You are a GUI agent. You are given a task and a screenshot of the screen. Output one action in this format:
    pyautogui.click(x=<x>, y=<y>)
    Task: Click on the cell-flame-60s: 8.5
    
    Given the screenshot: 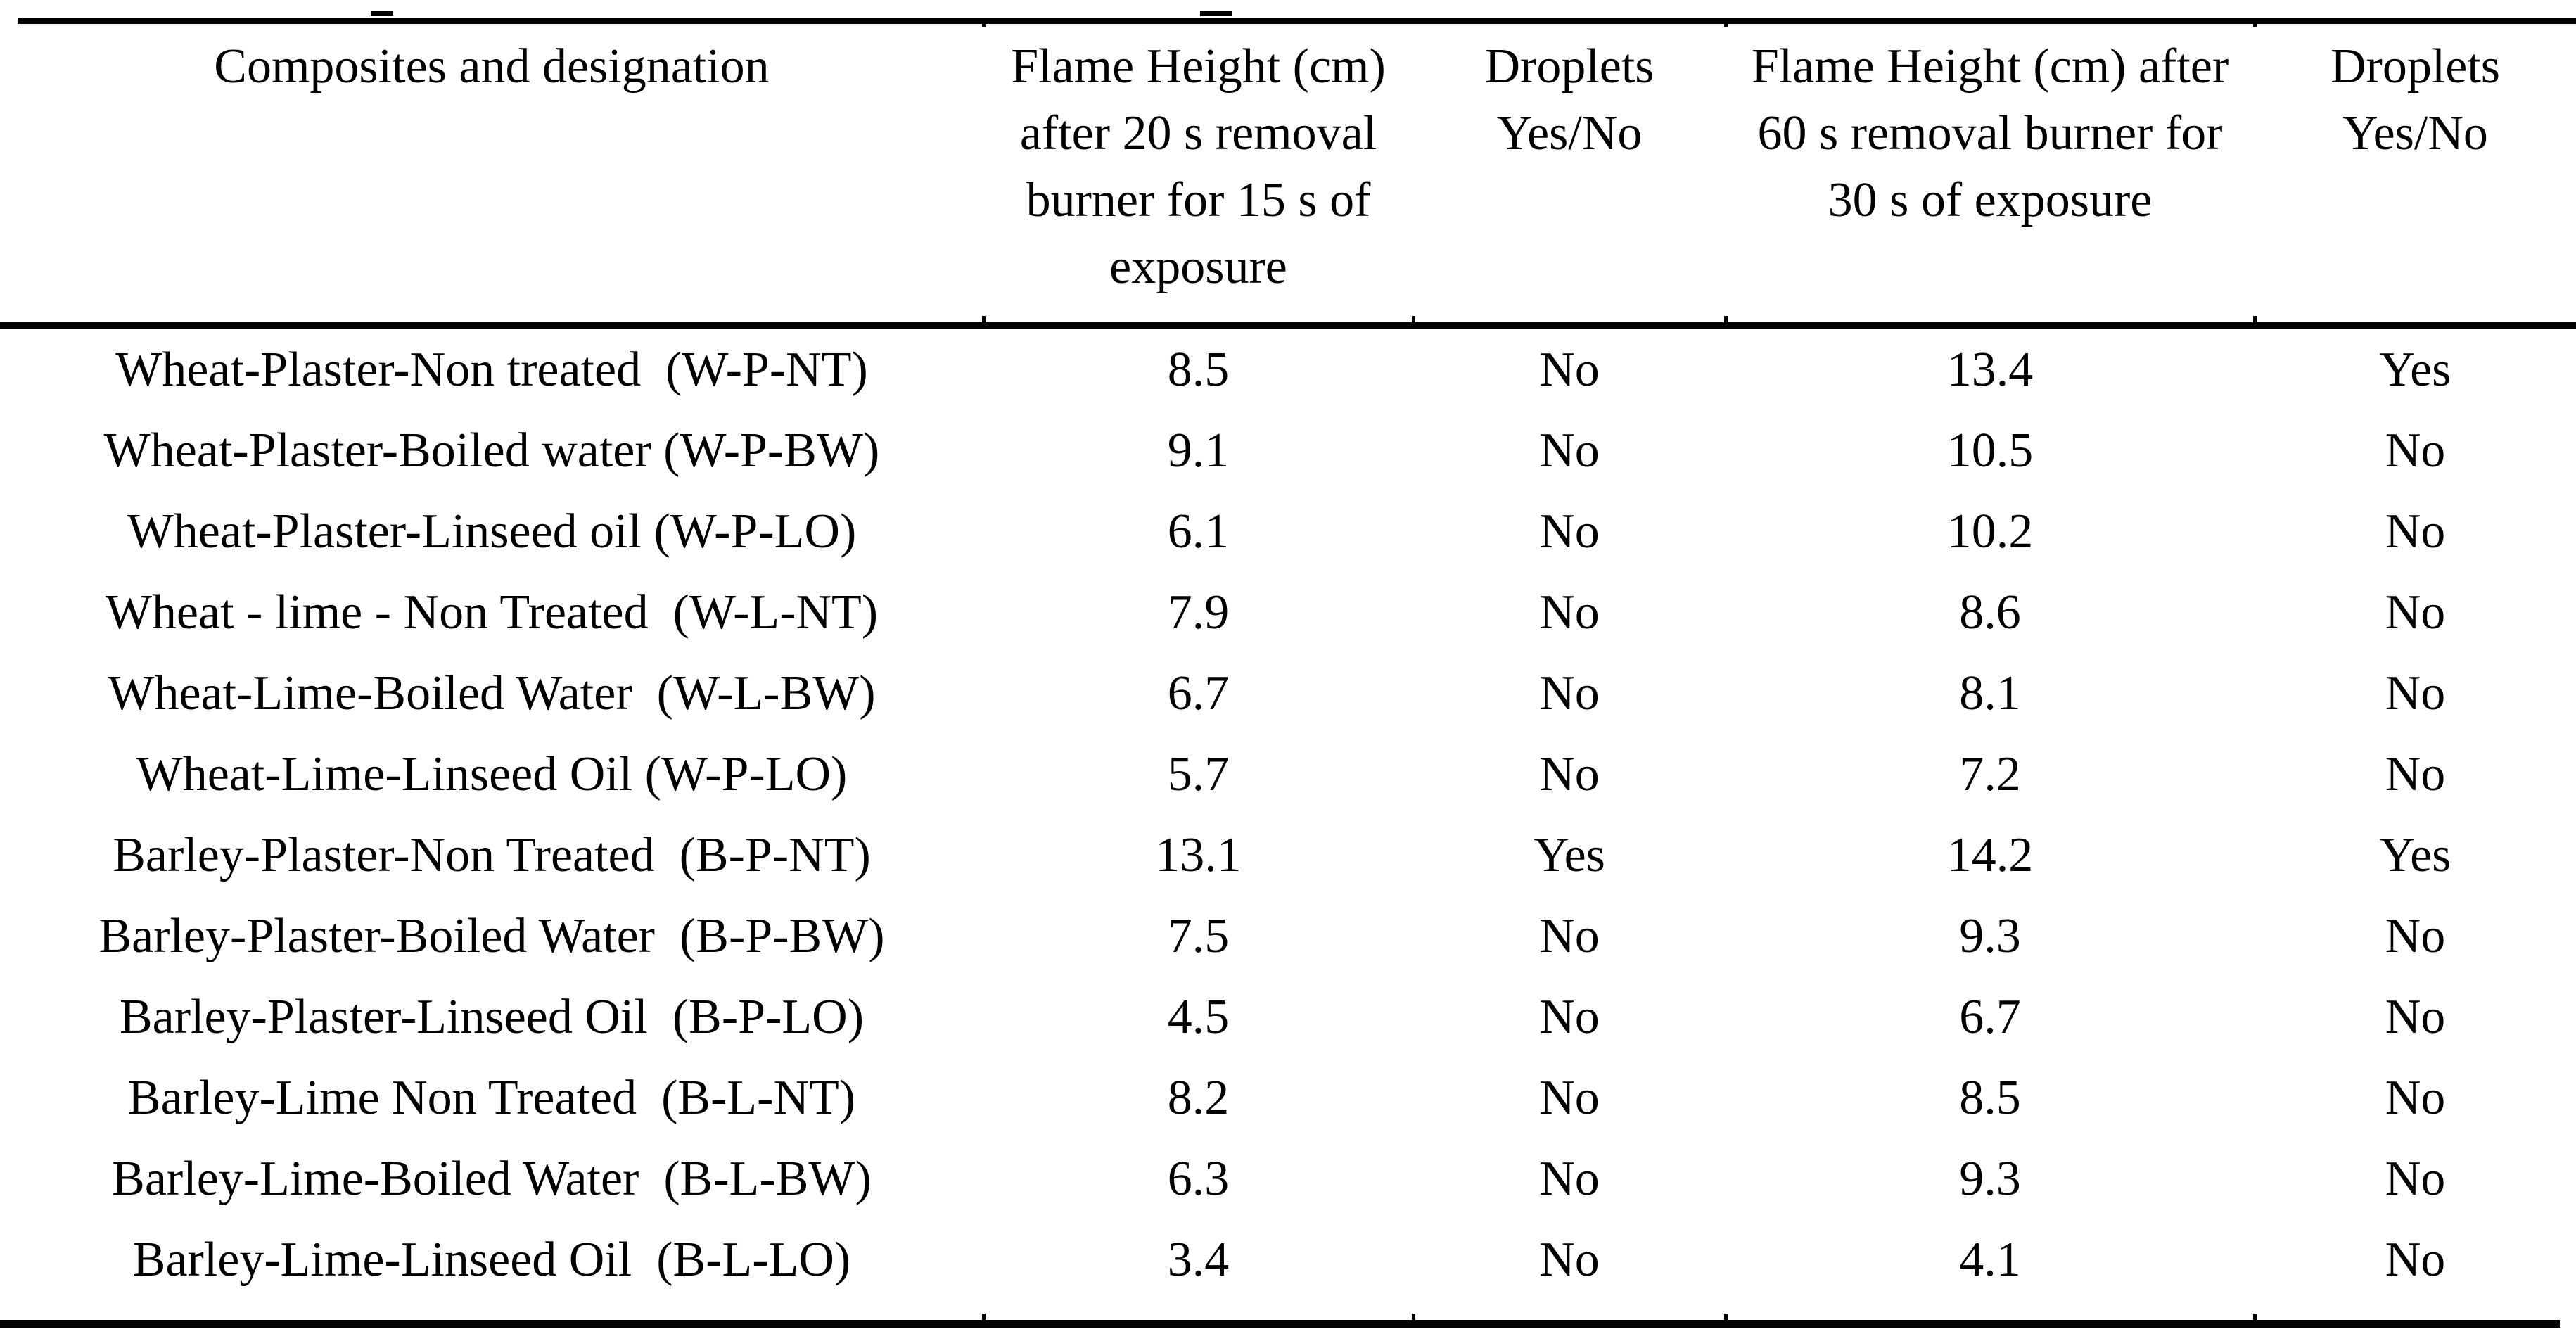 What is the action you would take?
    pyautogui.click(x=1990, y=1097)
    